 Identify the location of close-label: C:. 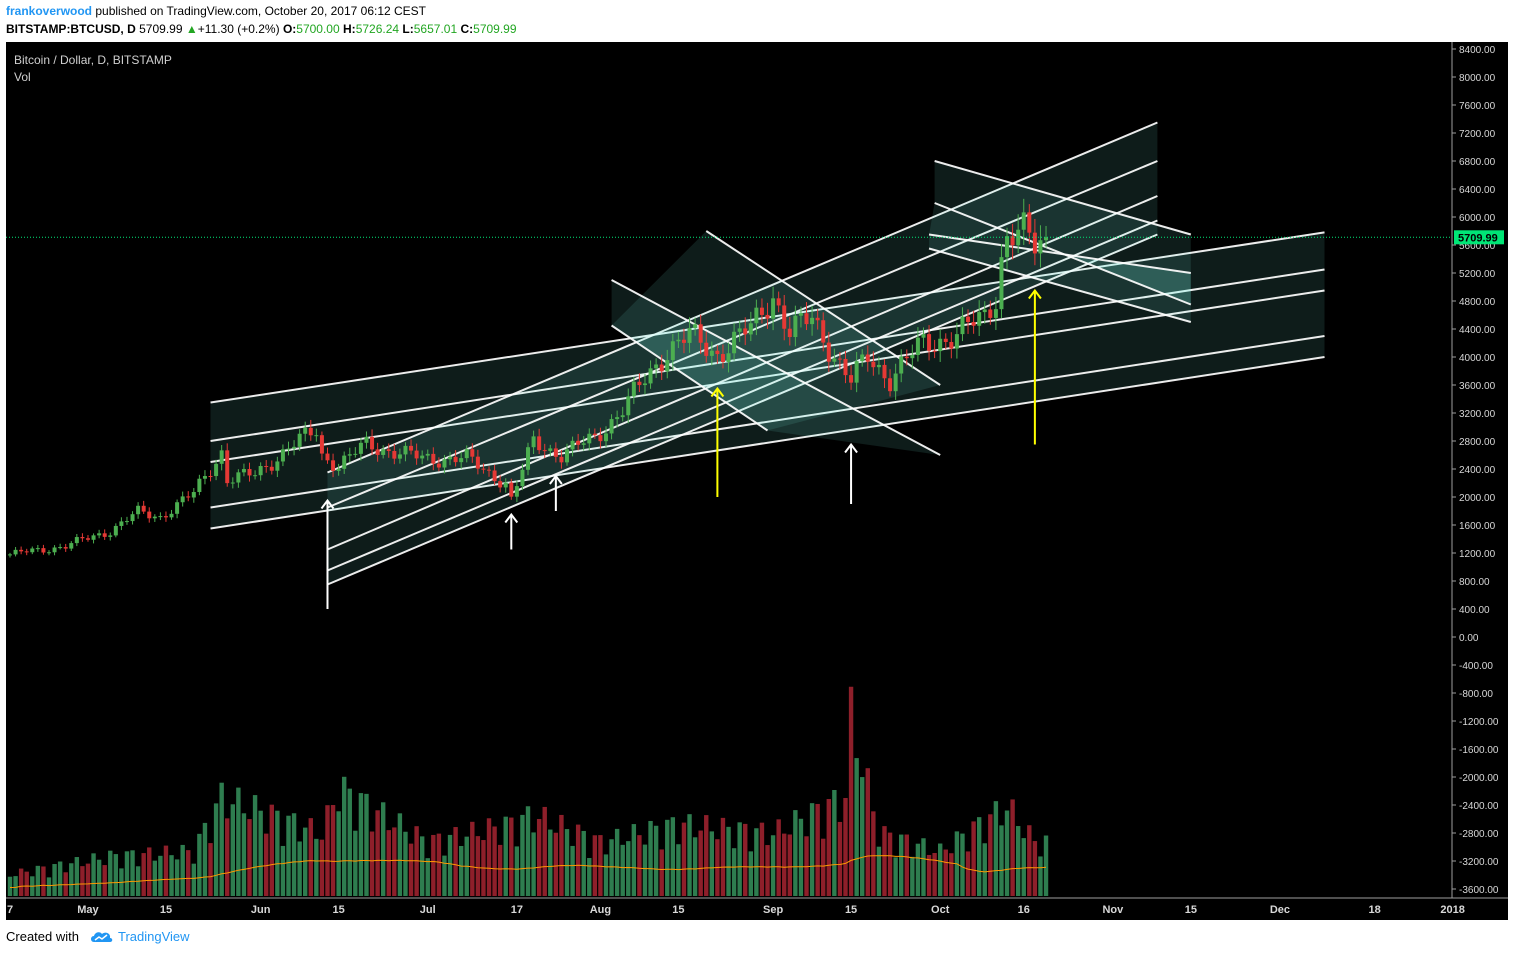
(467, 29).